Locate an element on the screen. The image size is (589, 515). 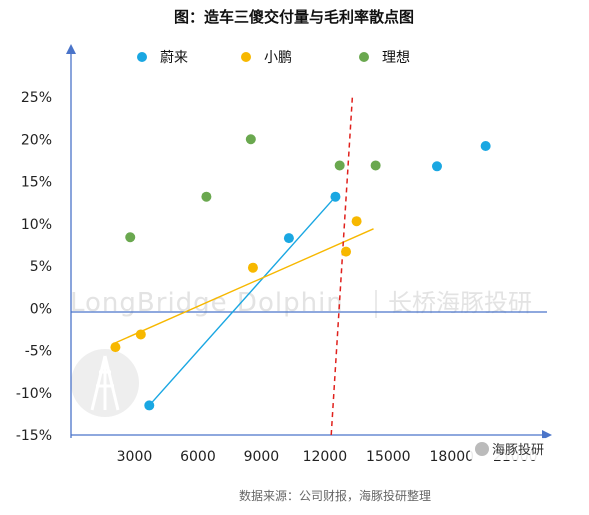
y-tick-label: -15% is located at coordinates (34, 436).